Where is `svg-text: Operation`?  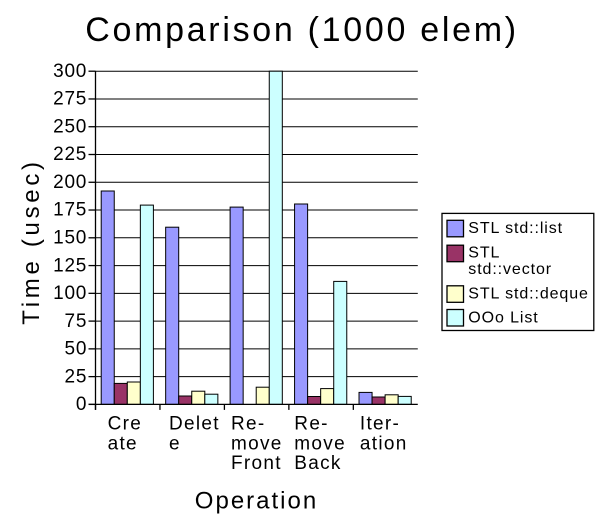 svg-text: Operation is located at coordinates (256, 501).